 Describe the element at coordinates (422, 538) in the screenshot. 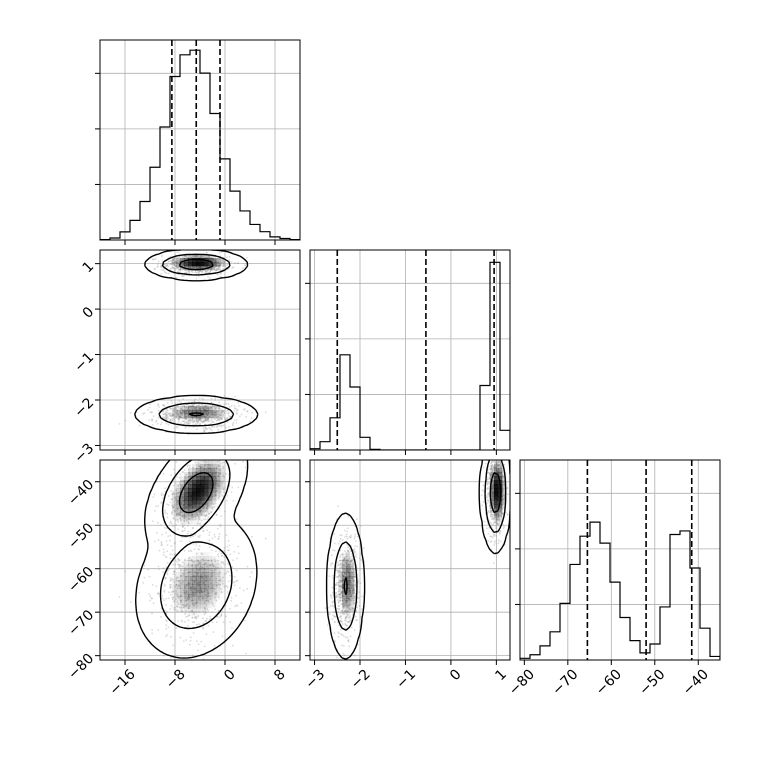

I see `density-cells` at that location.